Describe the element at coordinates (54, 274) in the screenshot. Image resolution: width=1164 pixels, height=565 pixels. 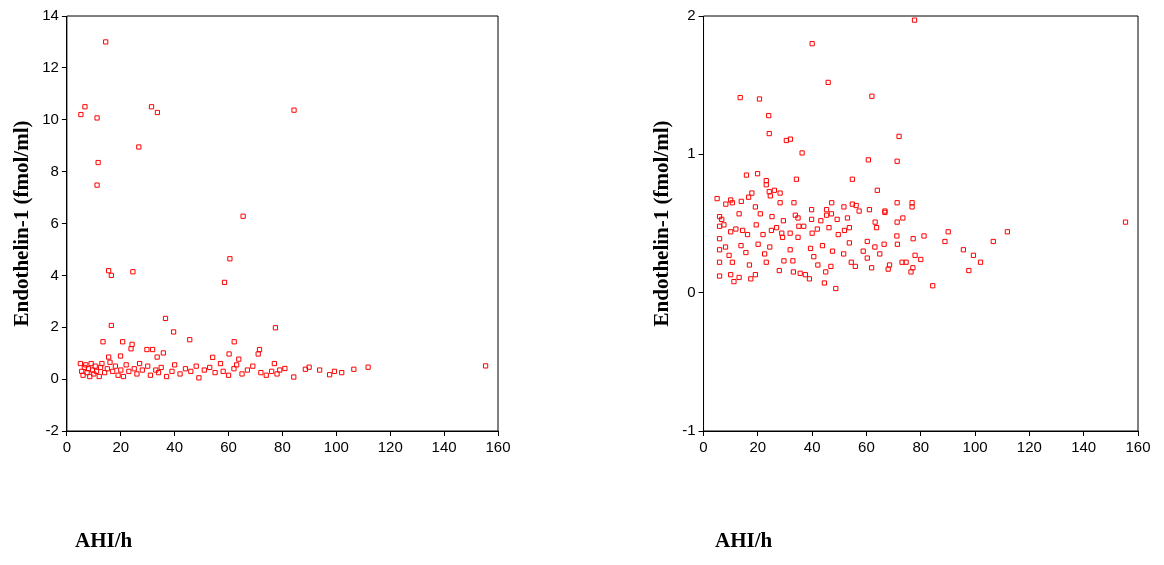
I see `y-tick-label: 4` at that location.